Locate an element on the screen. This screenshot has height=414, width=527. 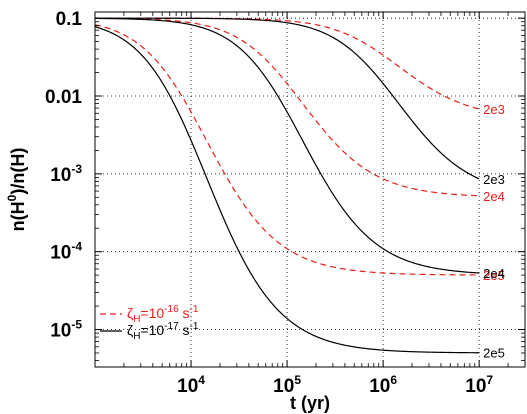
legend: ζH=10-16 s-1ζH=10-17 s-1 is located at coordinates (149, 323).